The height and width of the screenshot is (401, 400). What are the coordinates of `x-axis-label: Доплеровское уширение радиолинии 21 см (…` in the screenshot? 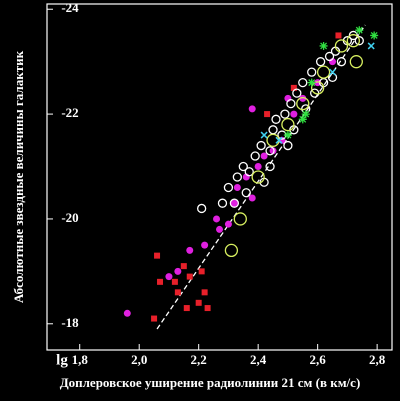 It's located at (210, 382).